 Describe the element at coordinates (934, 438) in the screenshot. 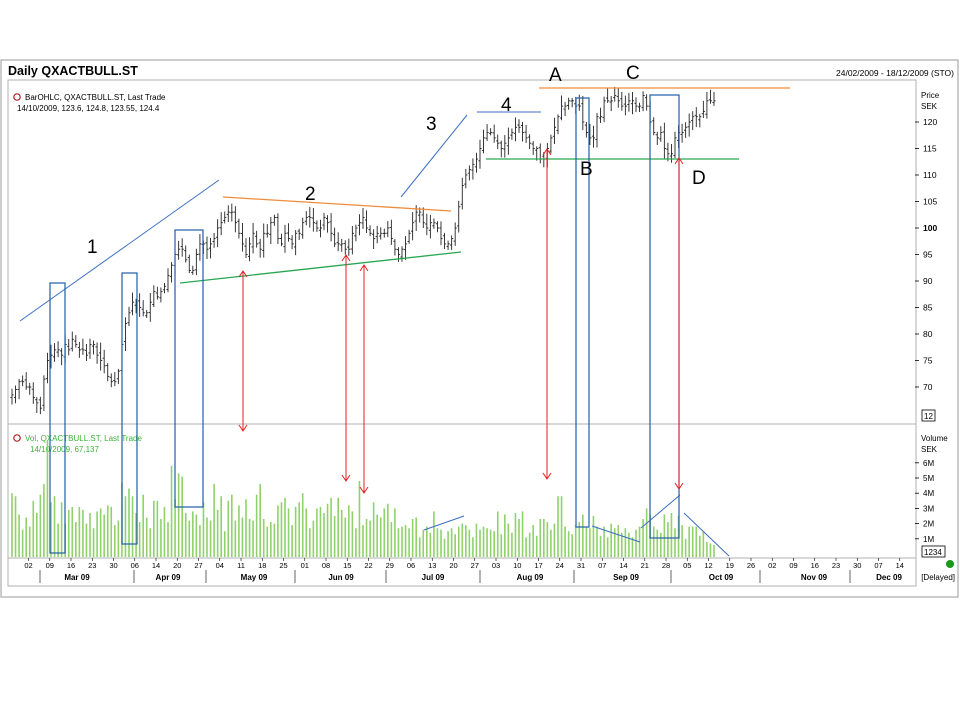

I see `volume-axis-title: Volume` at that location.